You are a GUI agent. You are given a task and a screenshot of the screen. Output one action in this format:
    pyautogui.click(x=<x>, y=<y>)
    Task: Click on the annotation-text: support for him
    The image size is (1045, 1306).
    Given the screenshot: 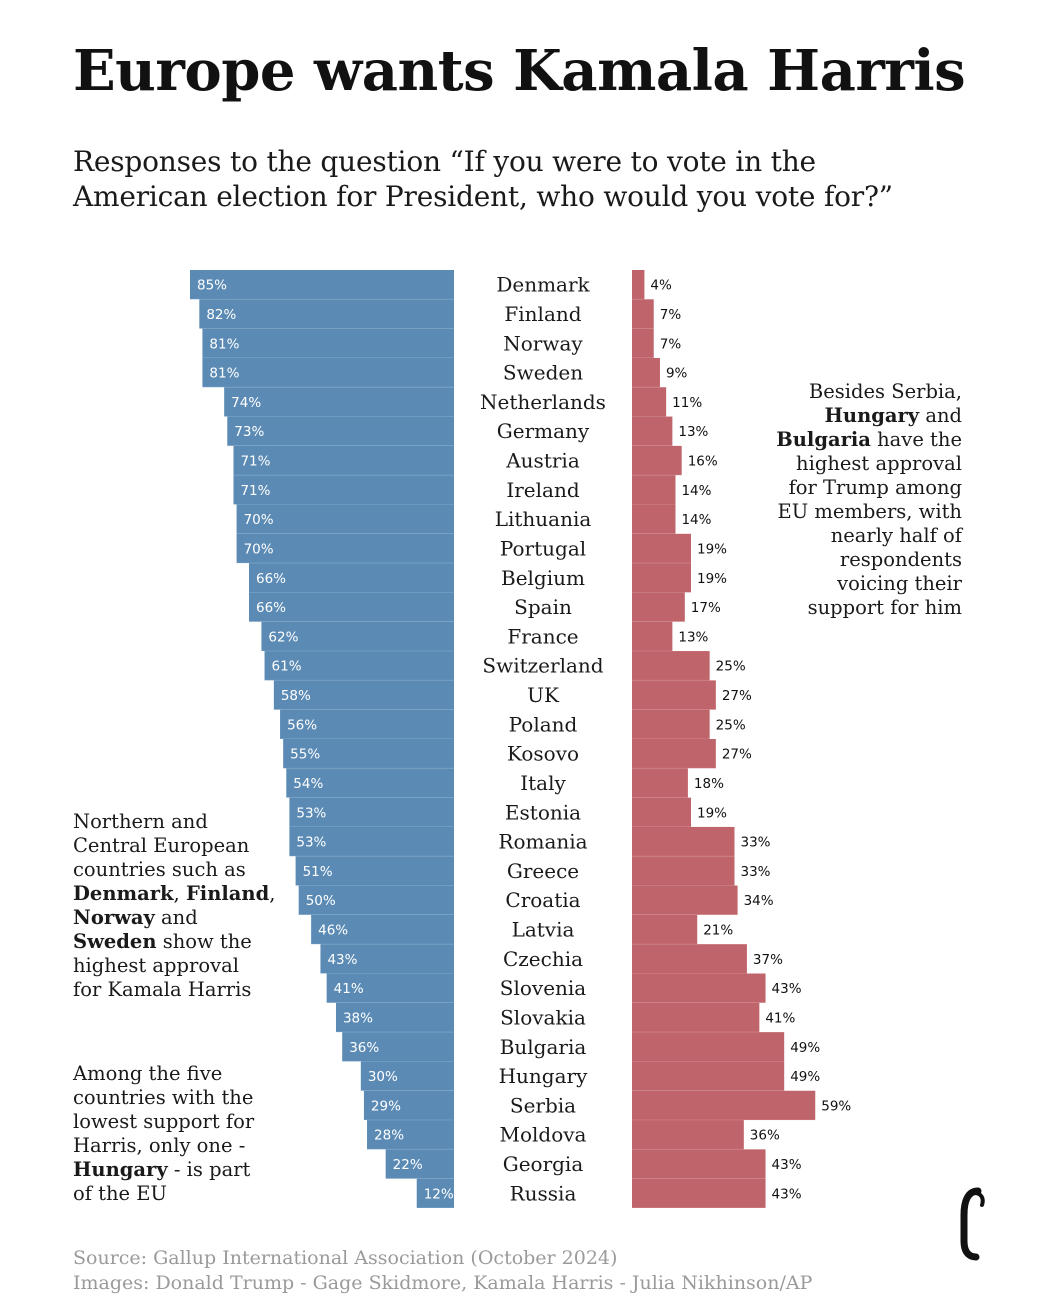 What is the action you would take?
    pyautogui.click(x=884, y=607)
    